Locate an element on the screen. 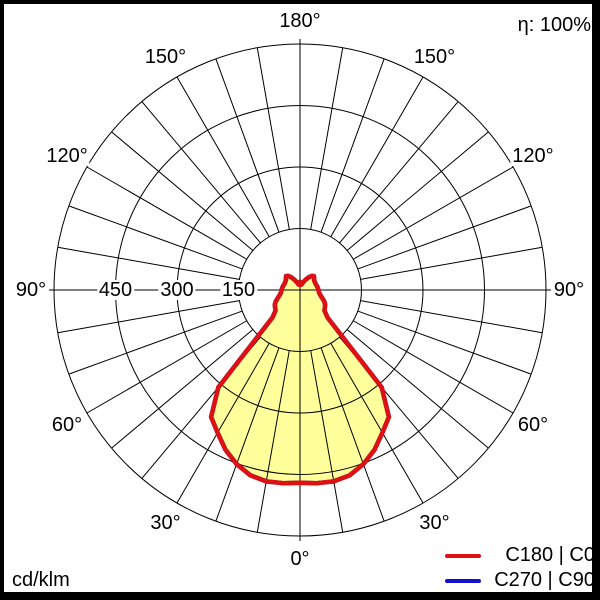  angle-label-90-left: 90° is located at coordinates (31, 290).